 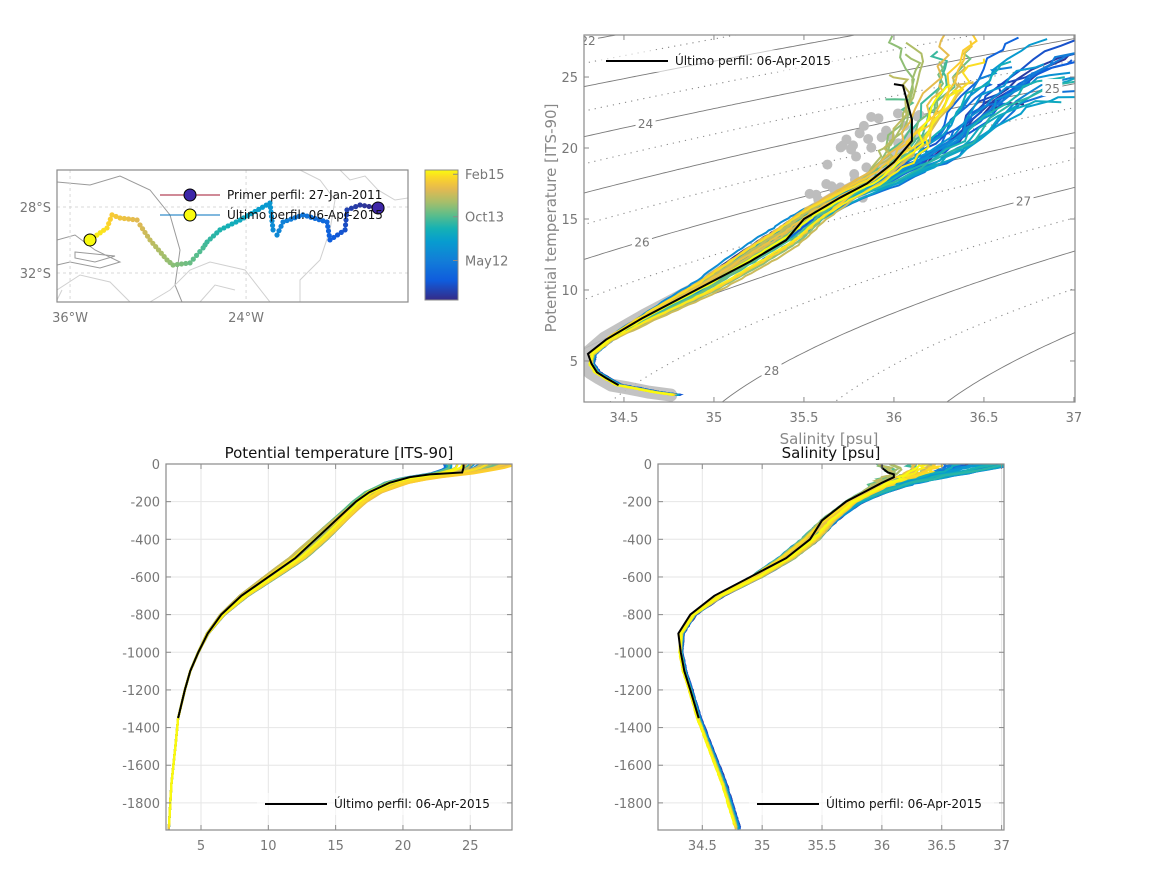 What do you see at coordinates (321, 591) in the screenshot?
I see `last-profile-line` at bounding box center [321, 591].